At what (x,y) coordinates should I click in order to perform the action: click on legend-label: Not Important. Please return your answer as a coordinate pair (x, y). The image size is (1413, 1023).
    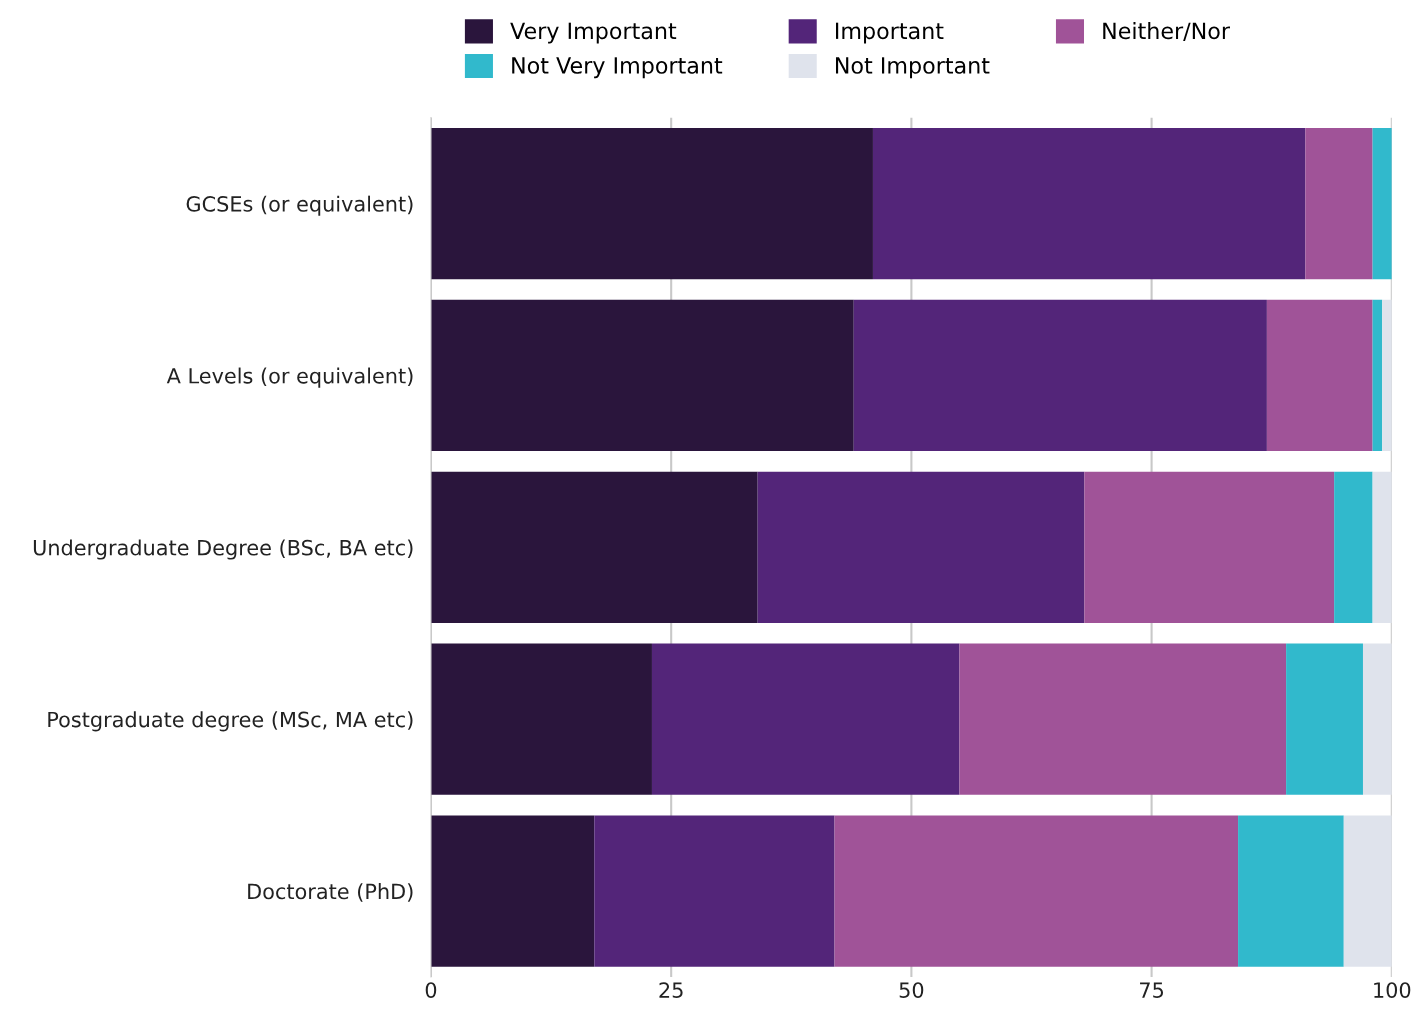
    Looking at the image, I should click on (912, 68).